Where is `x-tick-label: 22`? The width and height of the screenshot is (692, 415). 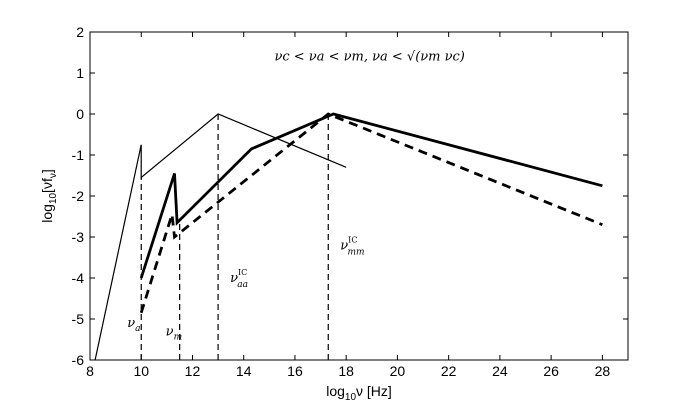 x-tick-label: 22 is located at coordinates (449, 371).